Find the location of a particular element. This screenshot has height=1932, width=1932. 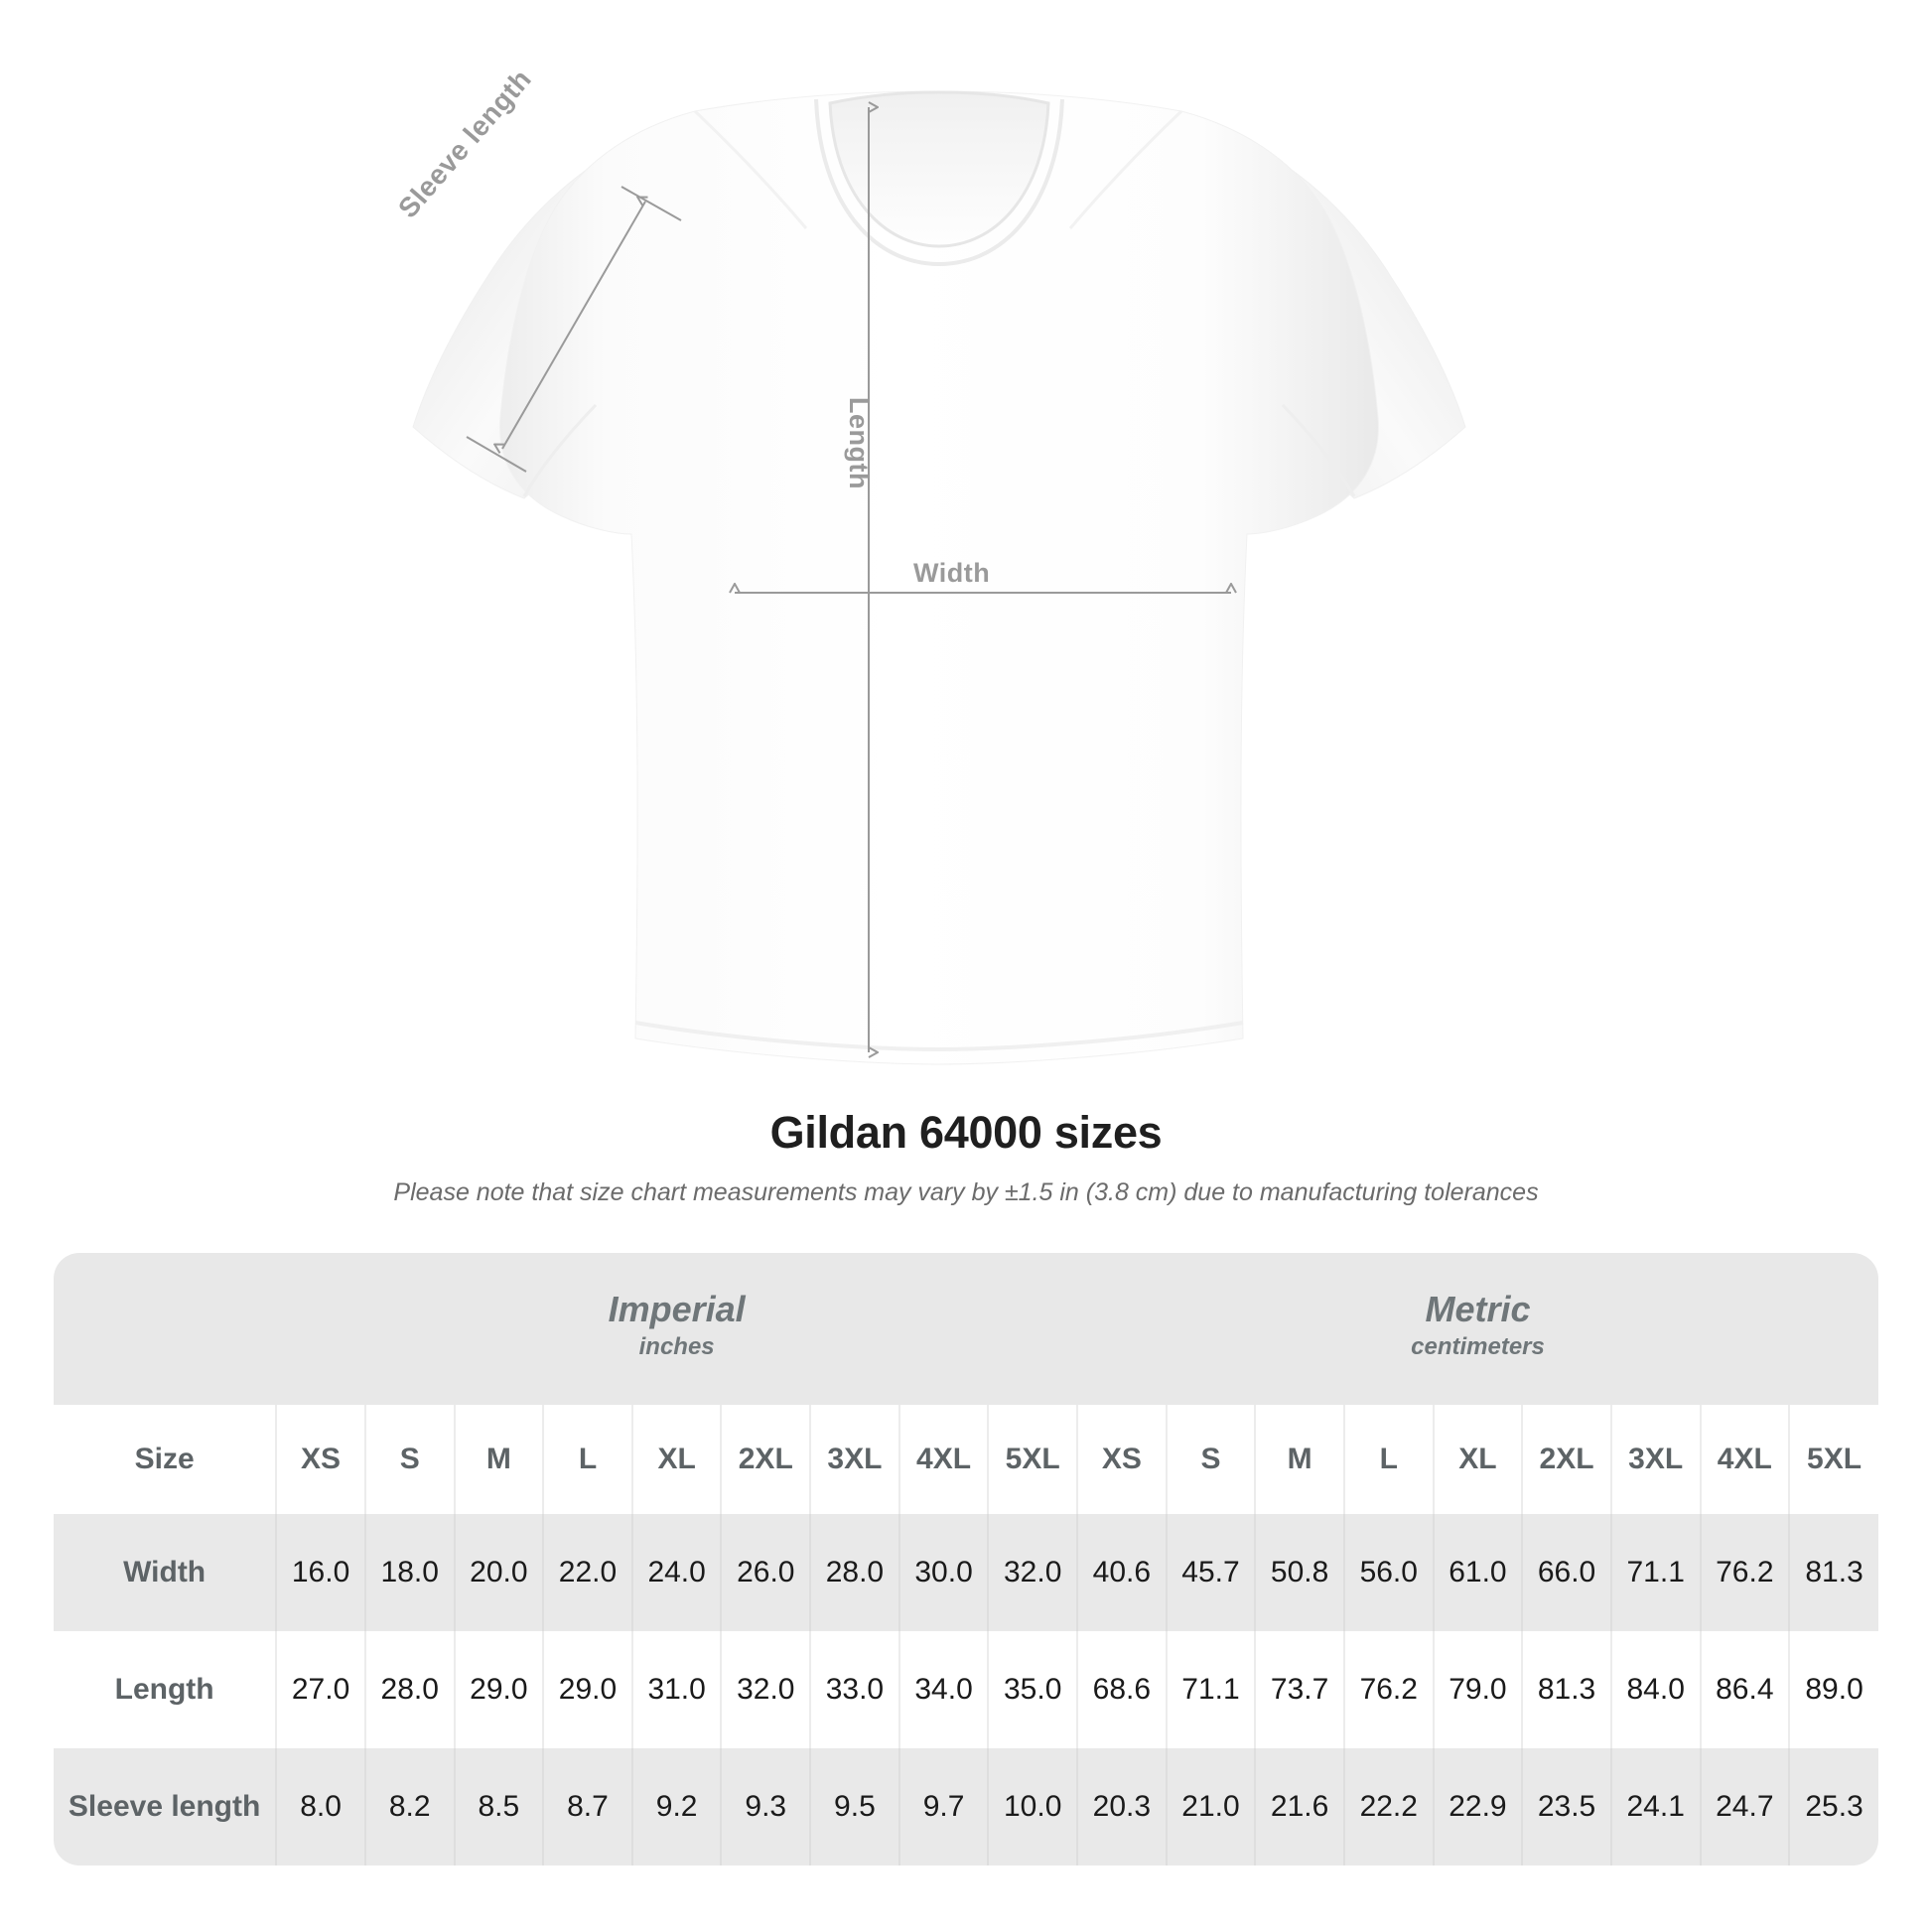

measurement-cell: 25.3 is located at coordinates (1833, 1807).